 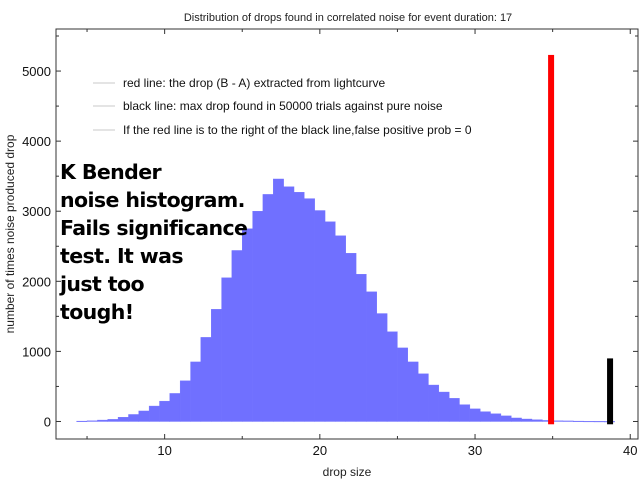 I want to click on y-tick-label: 4000, so click(x=36, y=141).